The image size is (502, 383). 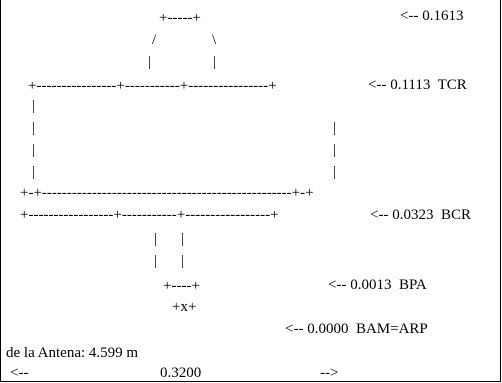 I want to click on stem-bottom-line: +----+, so click(x=181, y=286).